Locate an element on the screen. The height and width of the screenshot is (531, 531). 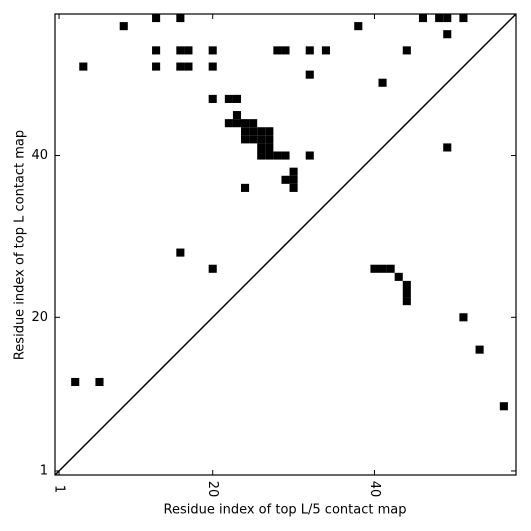
x-tick-label: 1 is located at coordinates (59, 489).